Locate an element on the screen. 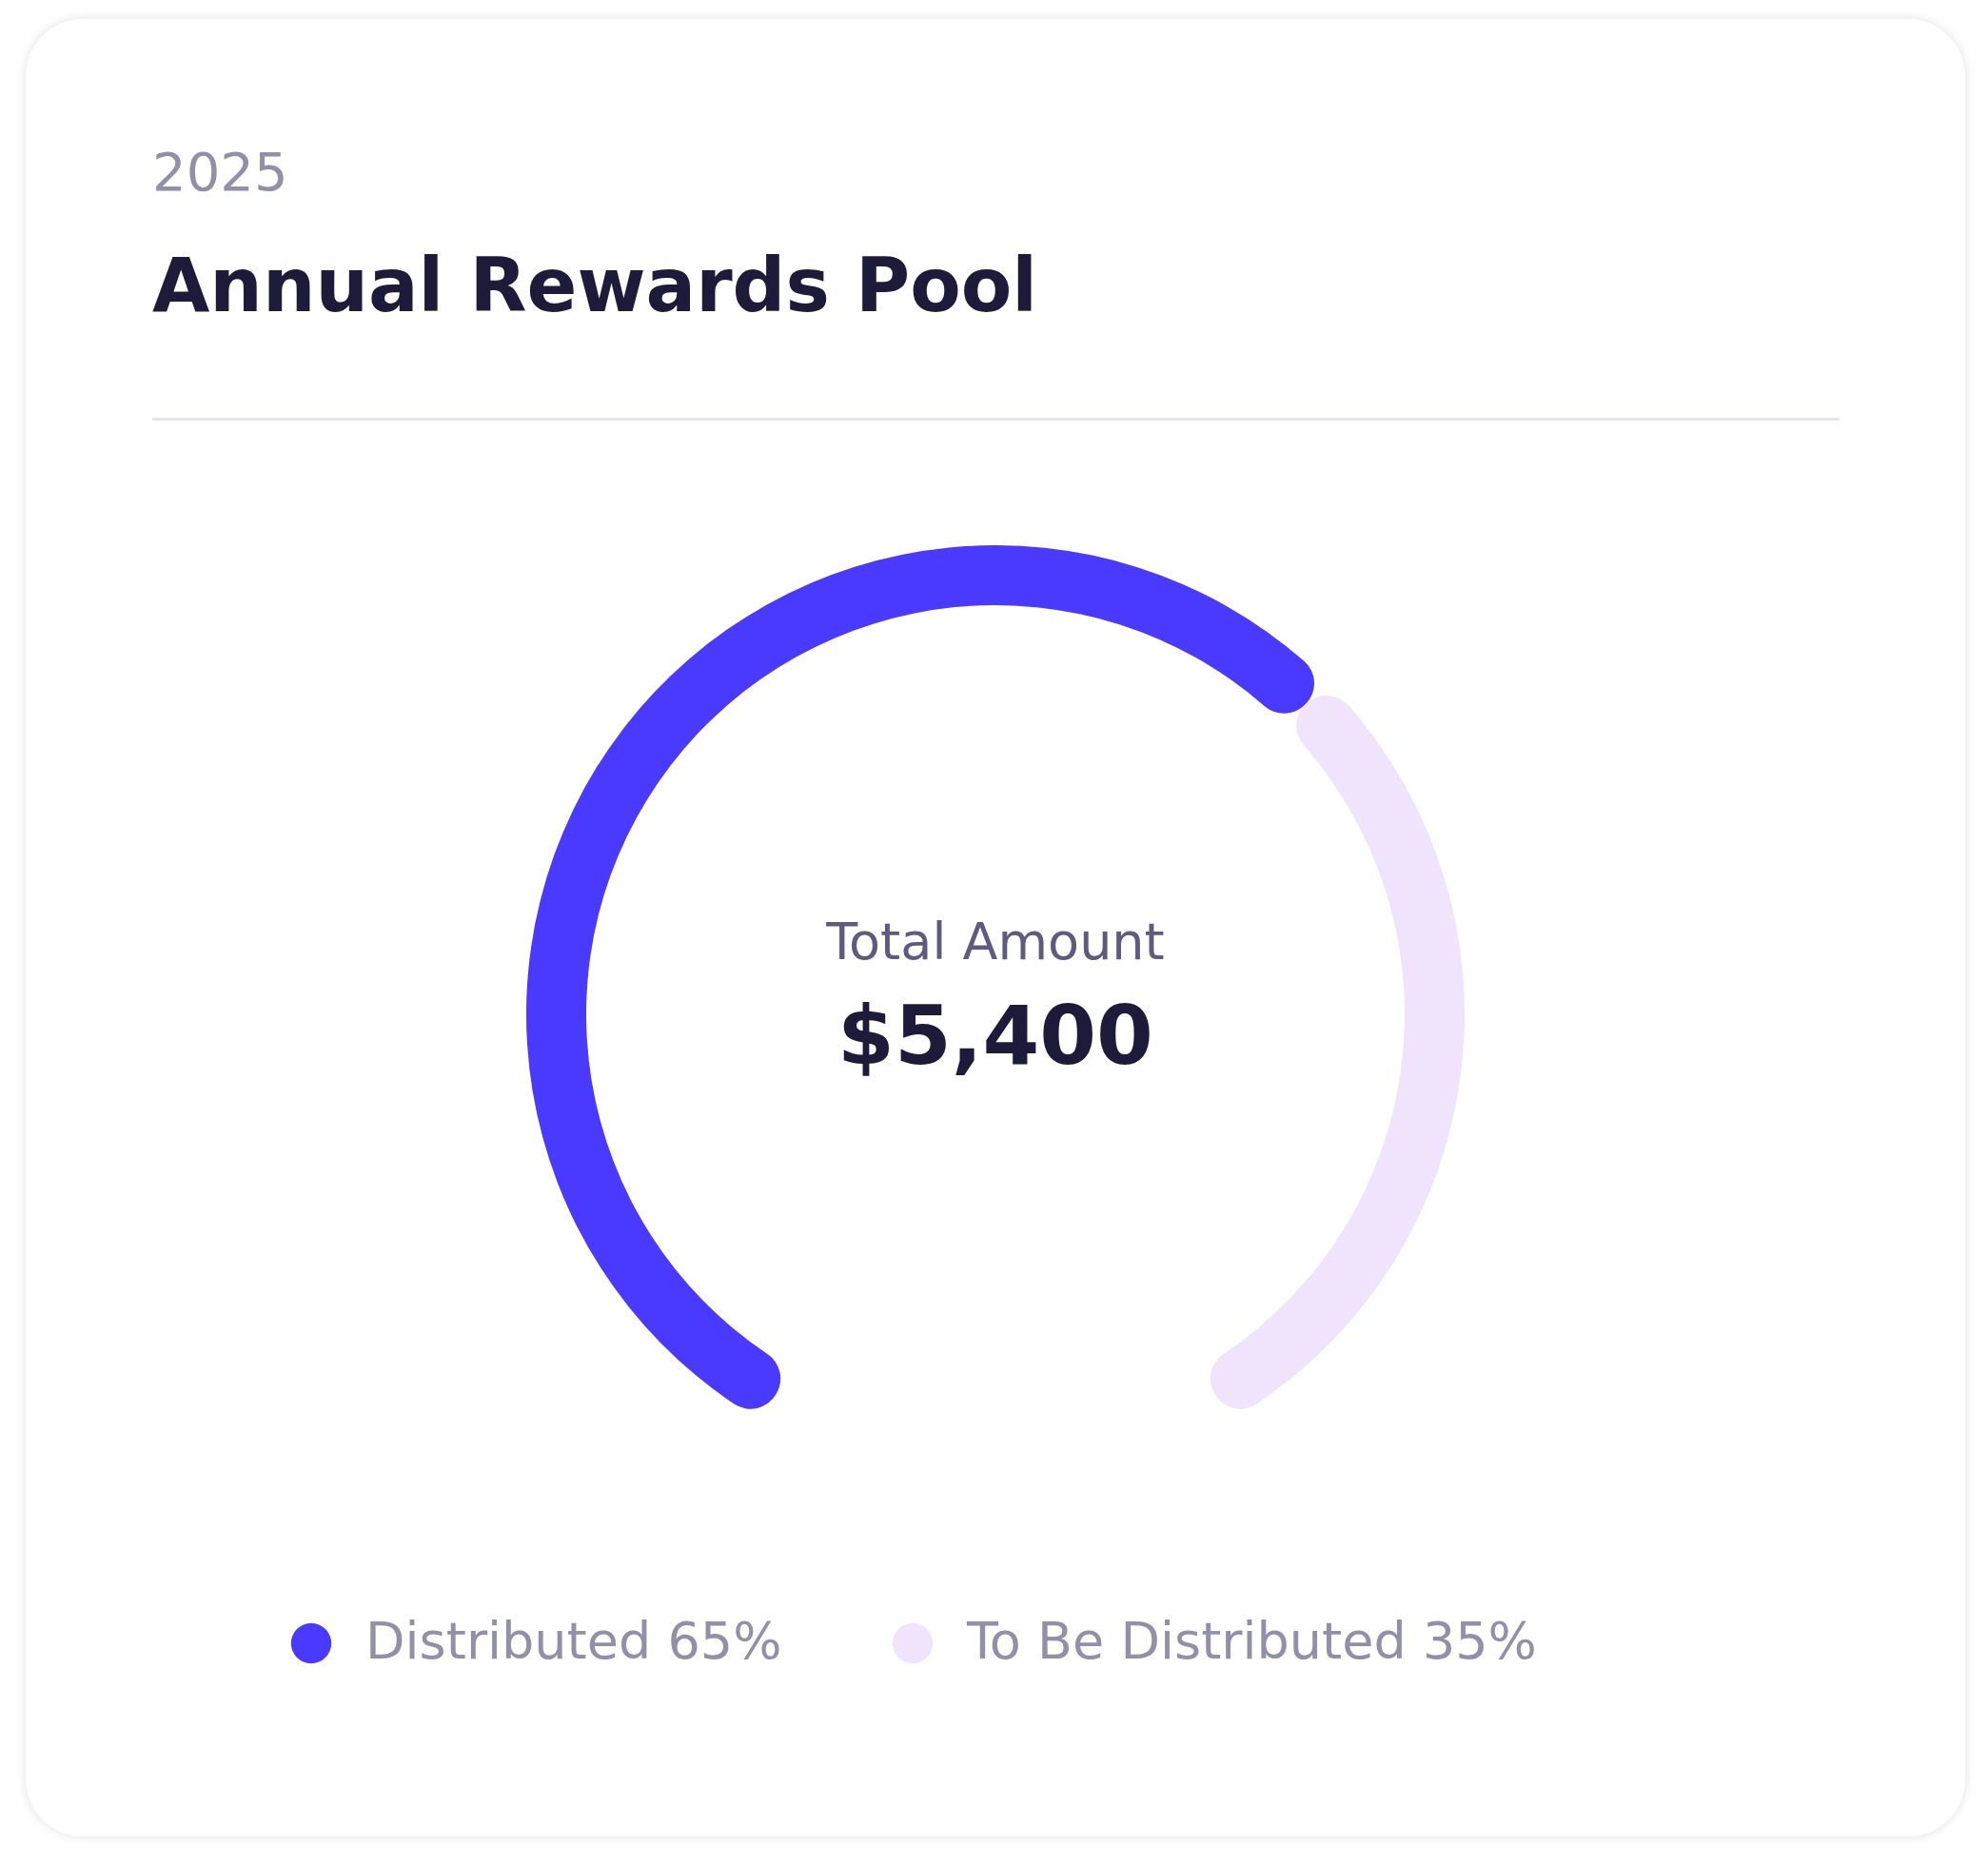 The height and width of the screenshot is (1865, 1988). legend-label: Distributed 65% is located at coordinates (573, 1641).